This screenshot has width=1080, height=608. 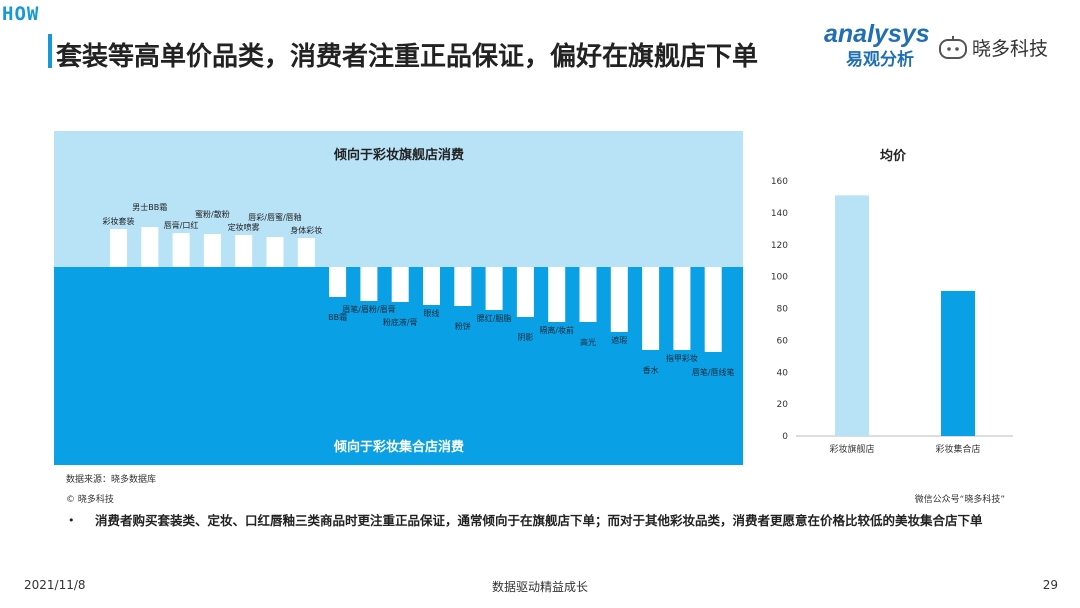 I want to click on page-number: 29, so click(x=1050, y=585).